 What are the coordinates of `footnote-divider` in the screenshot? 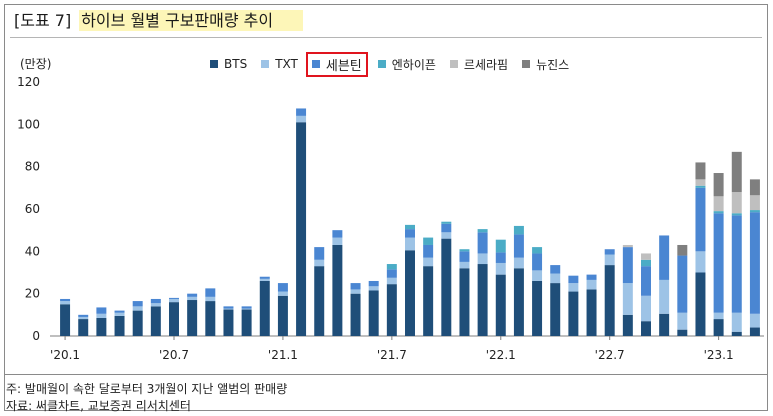 It's located at (386, 374).